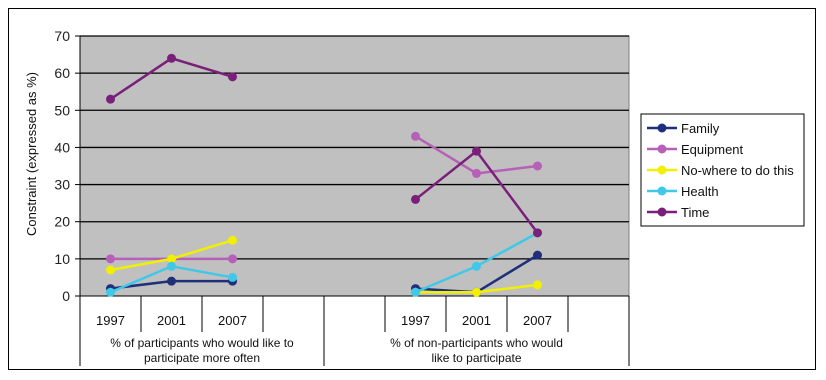 The width and height of the screenshot is (826, 380). What do you see at coordinates (476, 343) in the screenshot?
I see `group-label-line1: % of non-participants who would` at bounding box center [476, 343].